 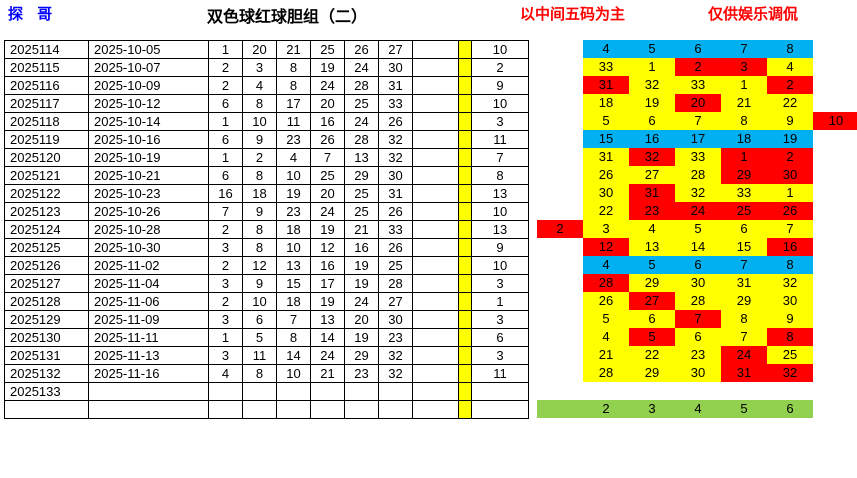 What do you see at coordinates (790, 121) in the screenshot?
I see `prediction-cell: 9` at bounding box center [790, 121].